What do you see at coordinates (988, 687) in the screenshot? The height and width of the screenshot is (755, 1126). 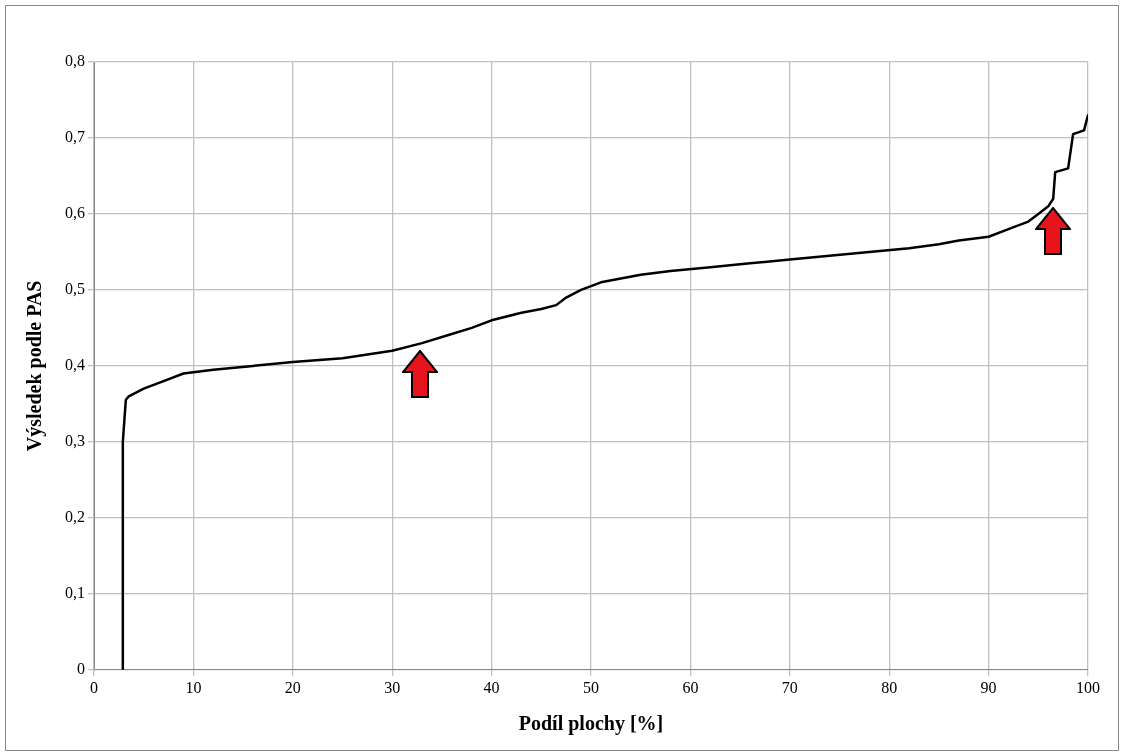 I see `x-tick-label: 90` at bounding box center [988, 687].